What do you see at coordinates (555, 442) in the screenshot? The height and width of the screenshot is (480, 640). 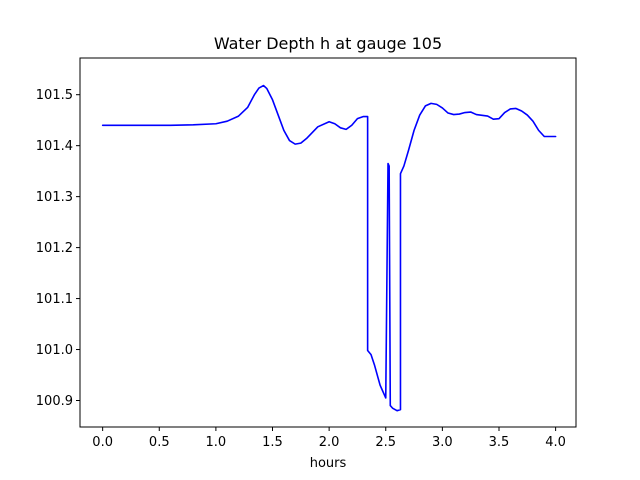 I see `x-tick-label: 4.0` at bounding box center [555, 442].